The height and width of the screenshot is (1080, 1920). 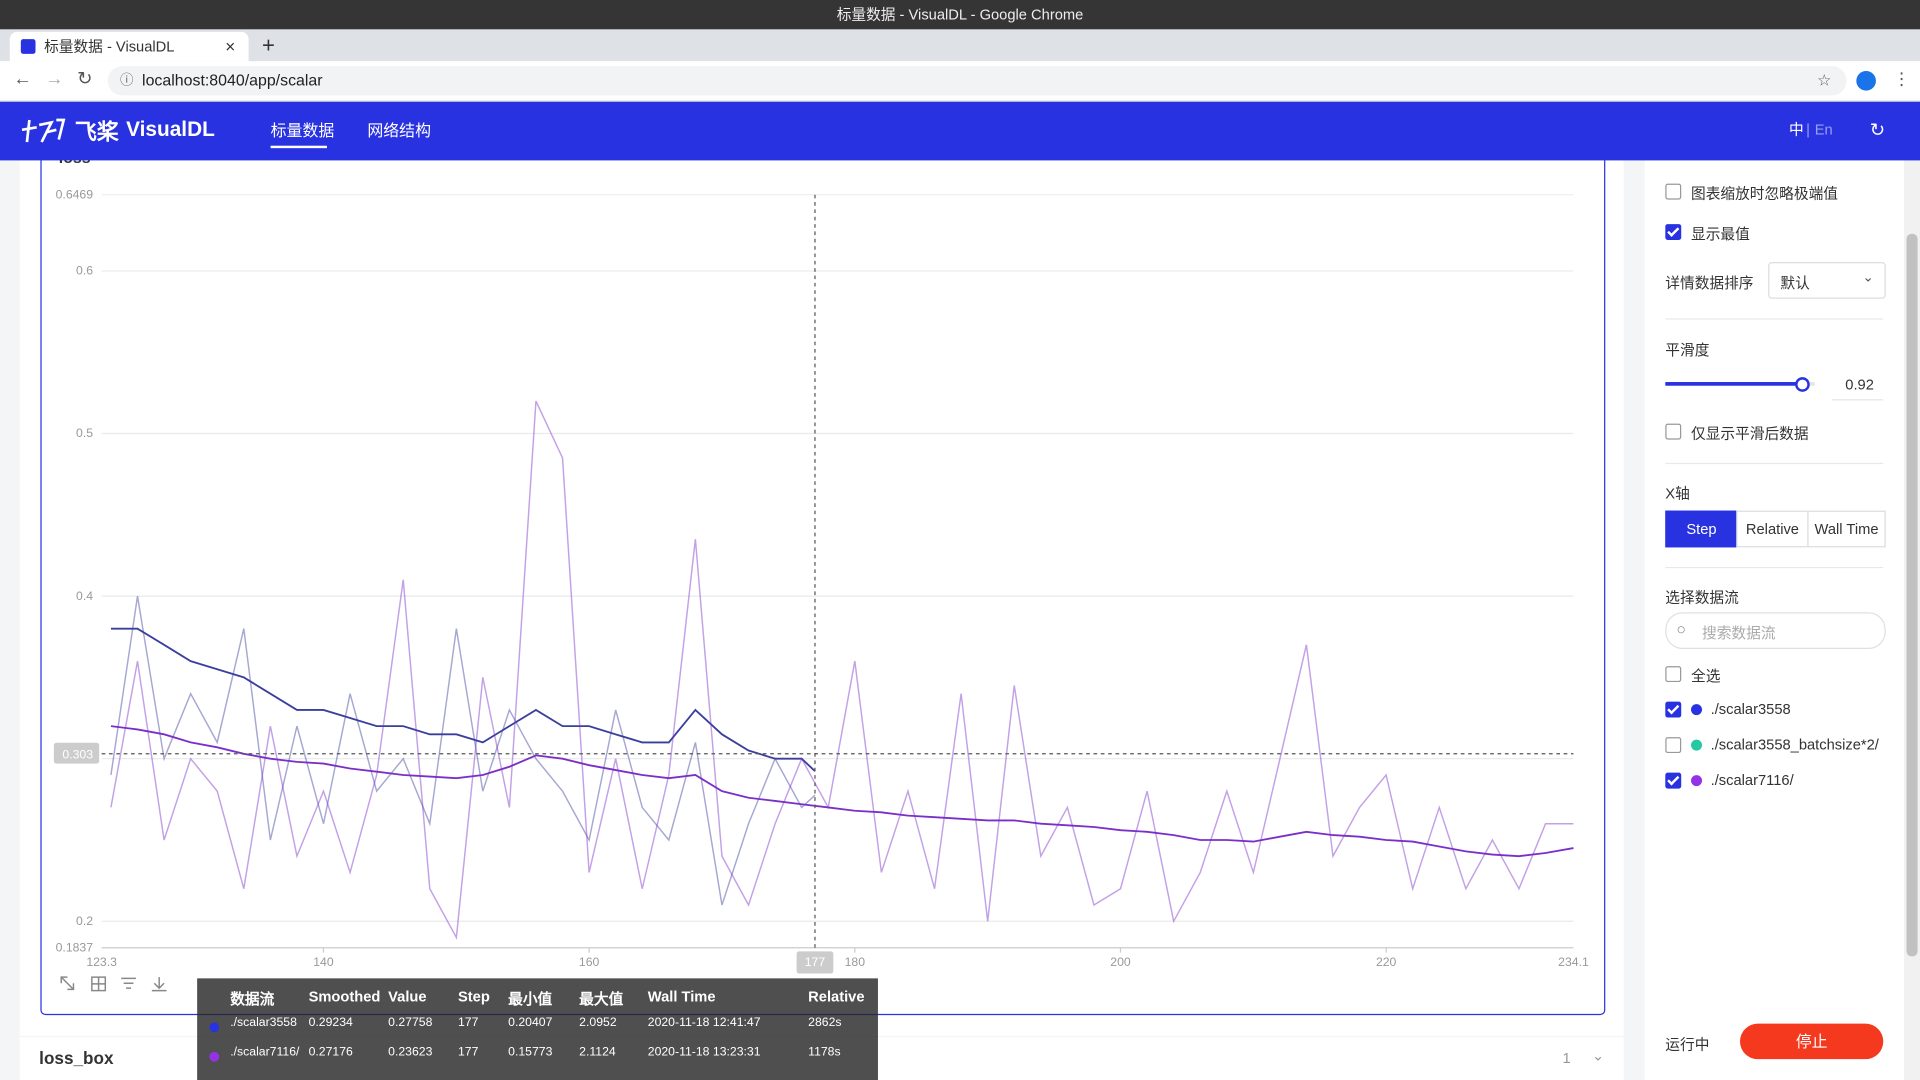 What do you see at coordinates (67, 983) in the screenshot?
I see `tool-maximize` at bounding box center [67, 983].